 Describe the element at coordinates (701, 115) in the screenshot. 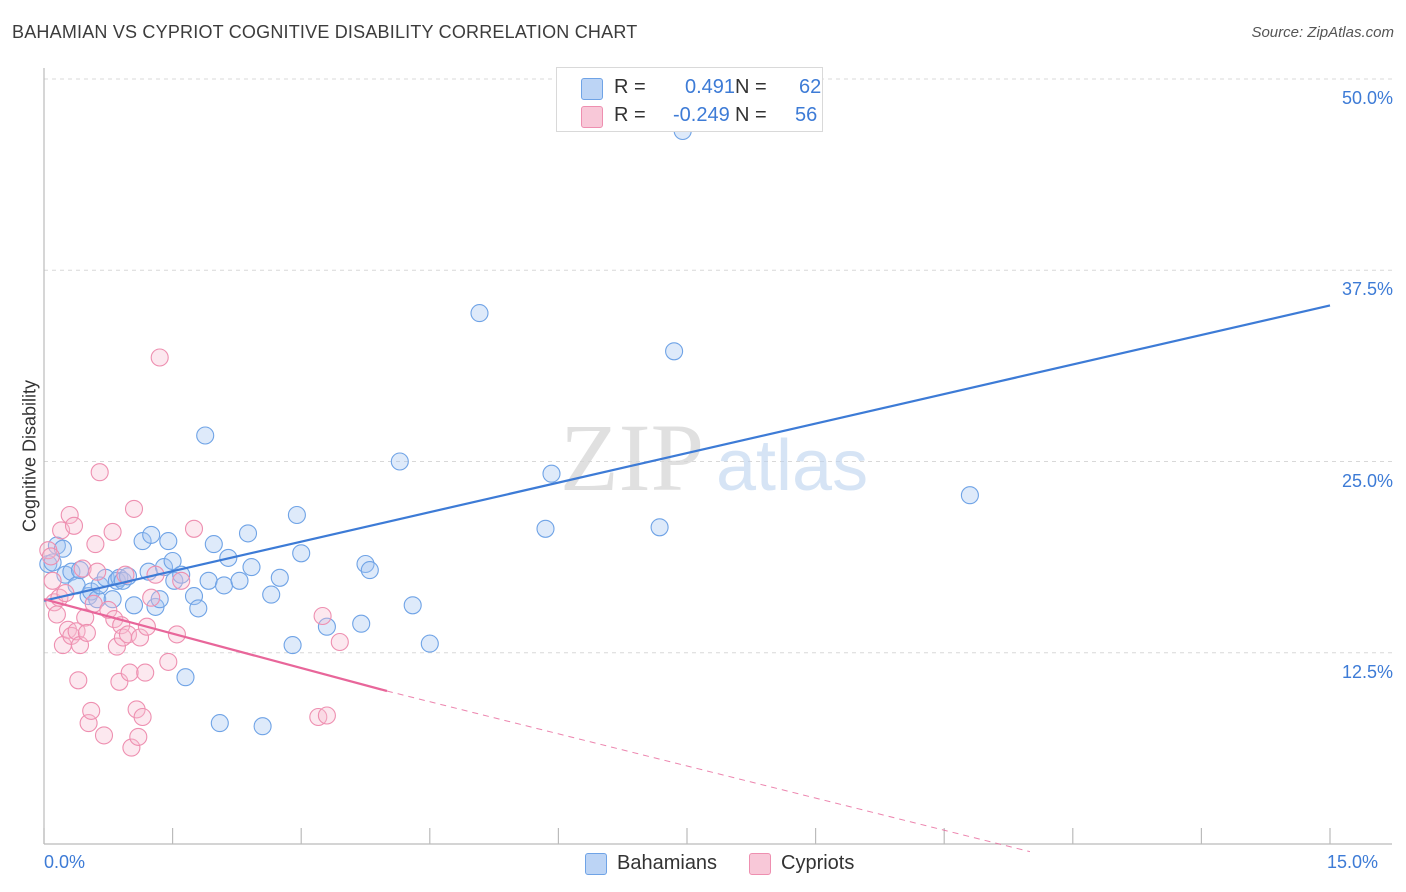

I see `legend-r-value: -0.249` at that location.